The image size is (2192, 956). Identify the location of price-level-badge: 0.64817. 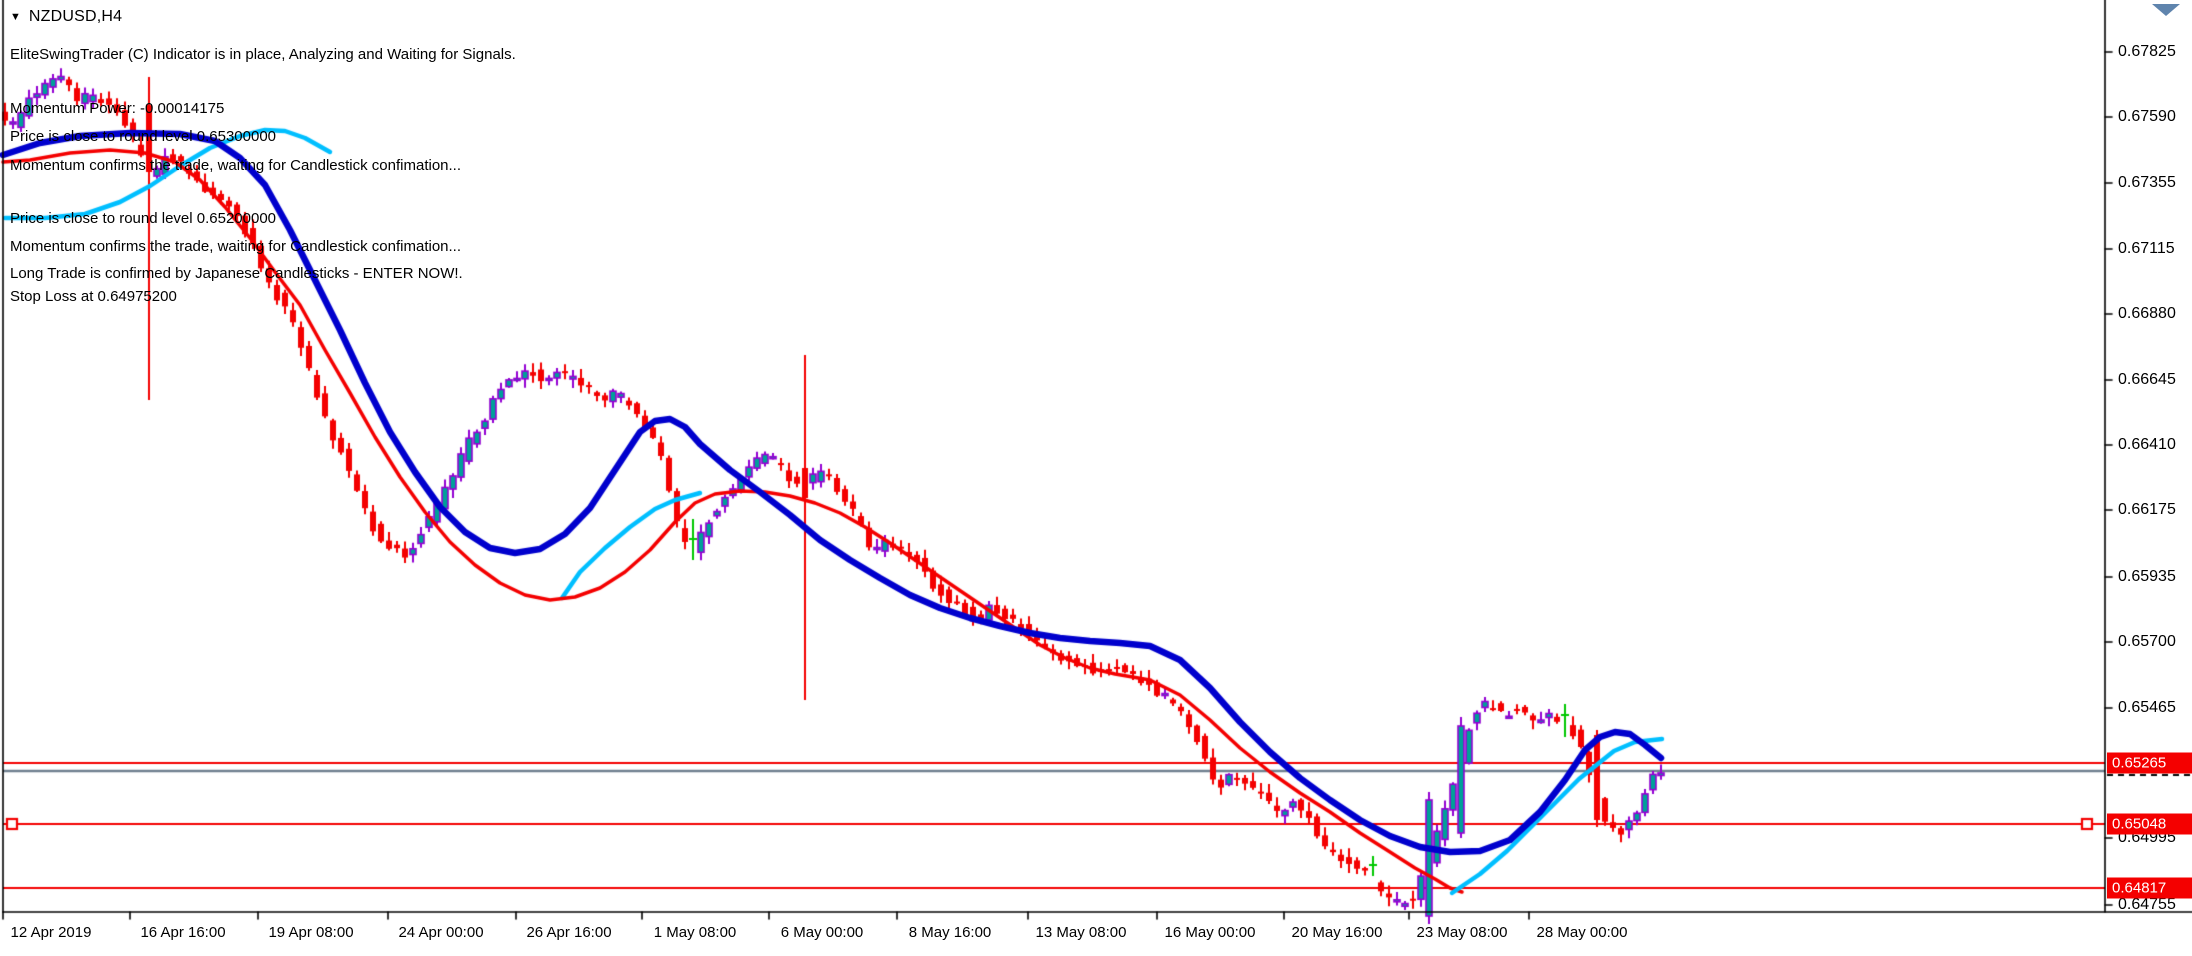
(2149, 888).